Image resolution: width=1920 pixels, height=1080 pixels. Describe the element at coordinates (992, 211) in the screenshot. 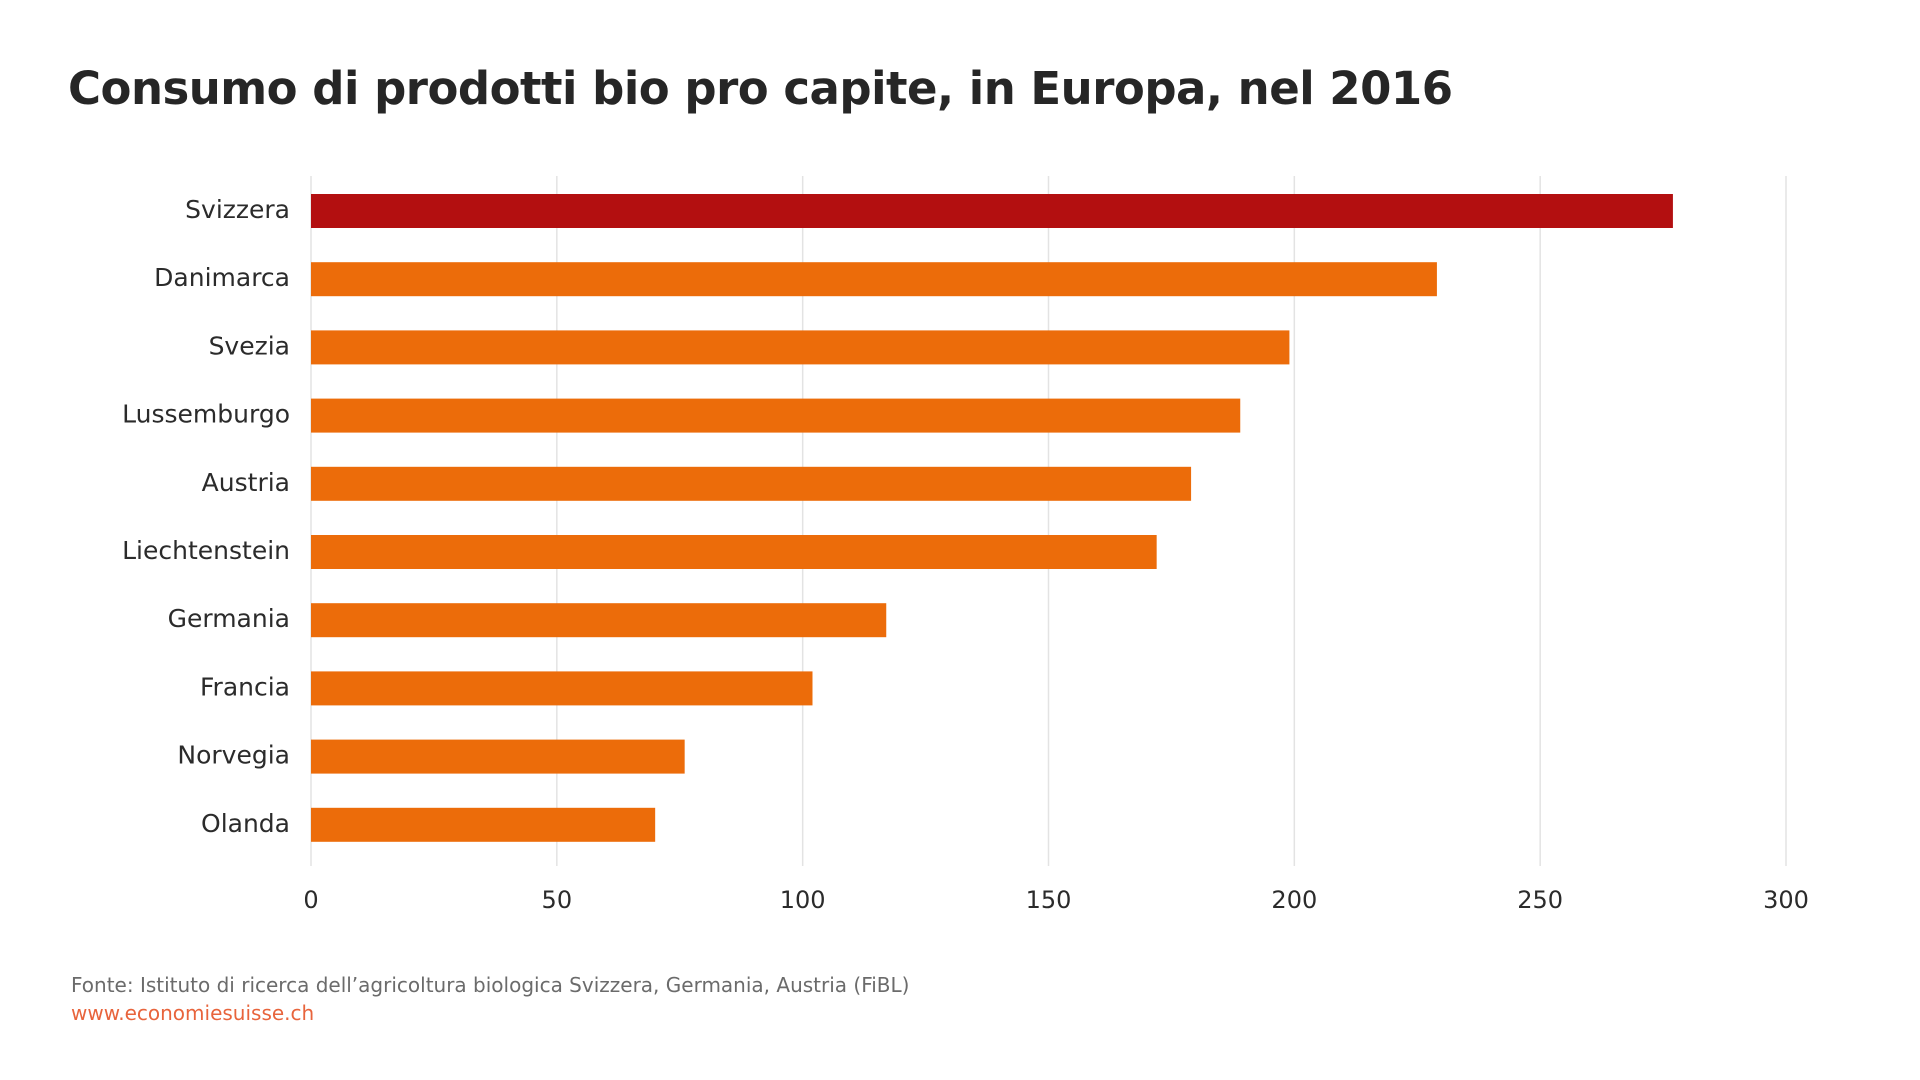

I see `bar-svizzera` at that location.